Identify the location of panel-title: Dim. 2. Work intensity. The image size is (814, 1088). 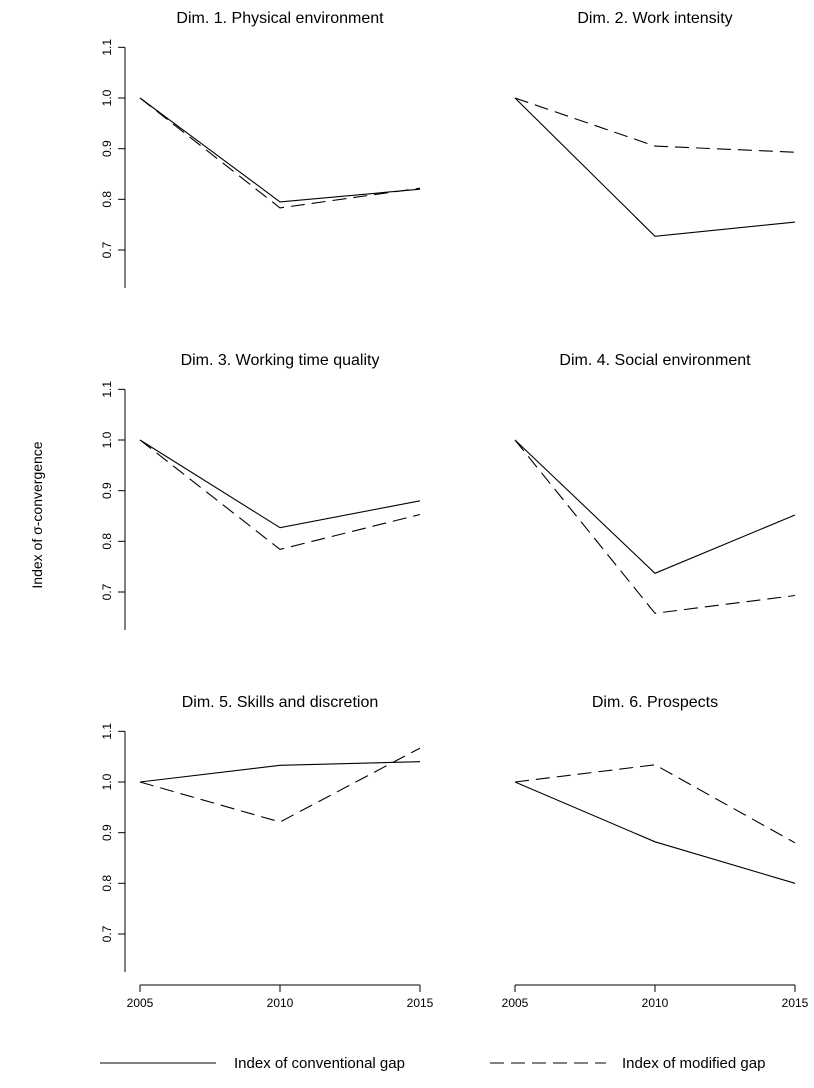
(654, 18).